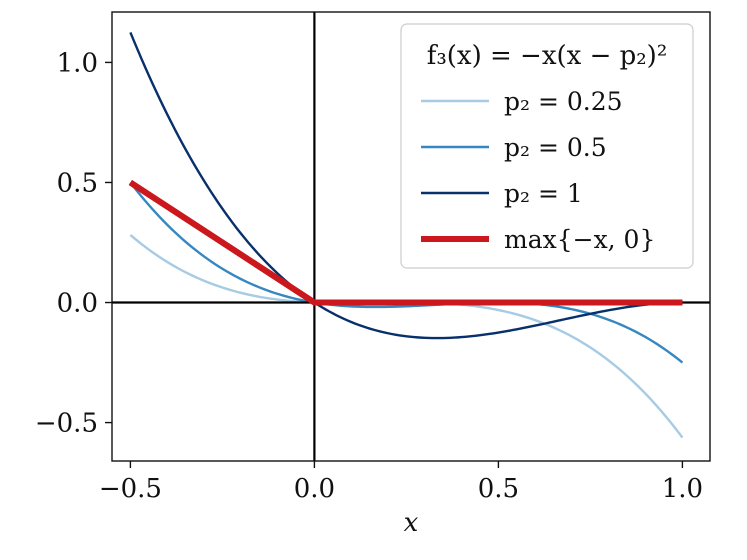 This screenshot has height=560, width=747. I want to click on legend-entry-label: max{−x, 0}, so click(579, 239).